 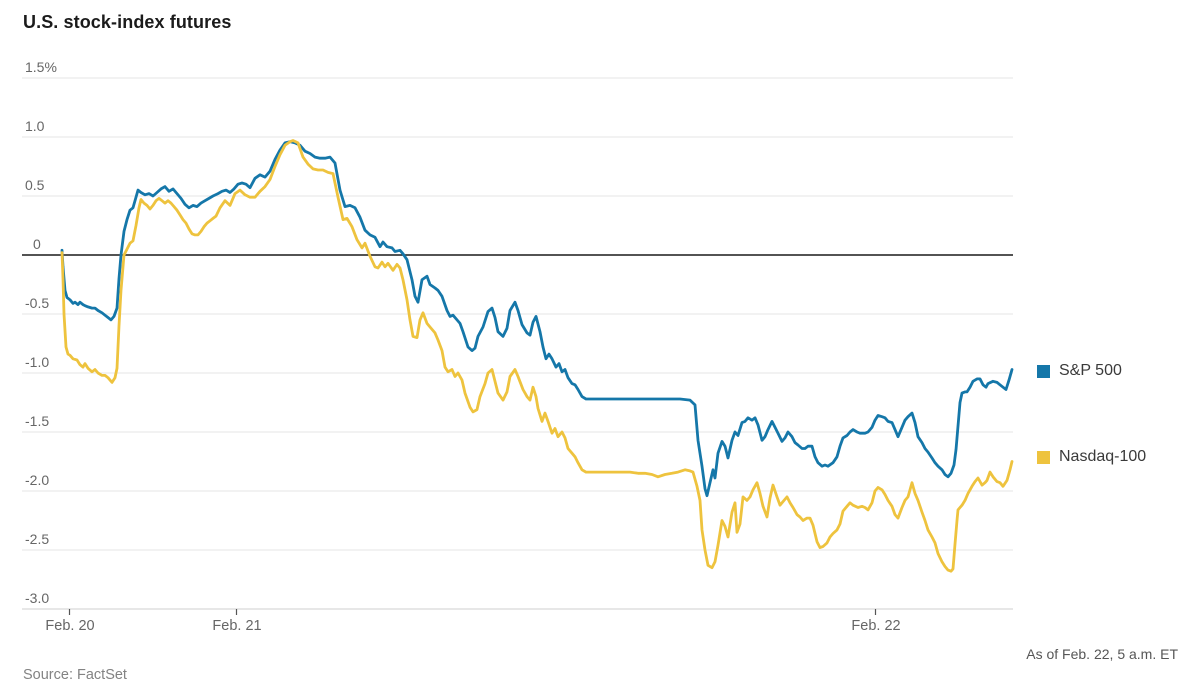 What do you see at coordinates (1103, 456) in the screenshot?
I see `legend-label-nasdaq100: Nasdaq-100` at bounding box center [1103, 456].